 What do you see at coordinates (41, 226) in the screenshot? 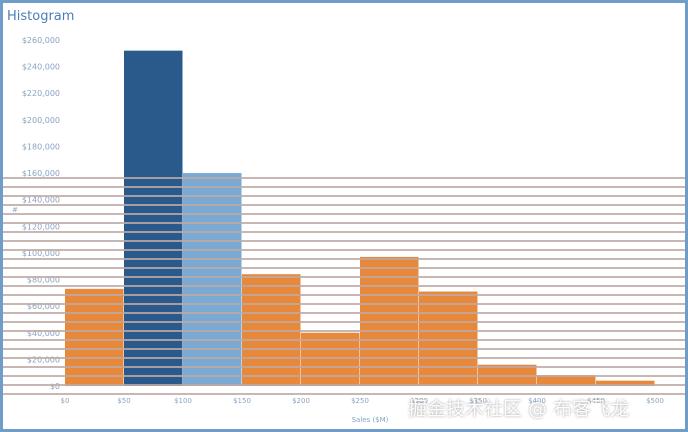
I see `y-tick-label: $120,000` at bounding box center [41, 226].